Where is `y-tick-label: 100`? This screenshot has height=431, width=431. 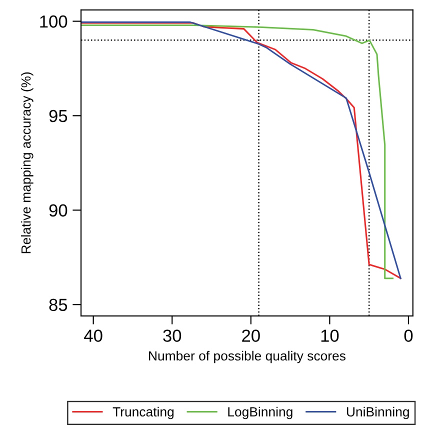 y-tick-label: 100 is located at coordinates (54, 21).